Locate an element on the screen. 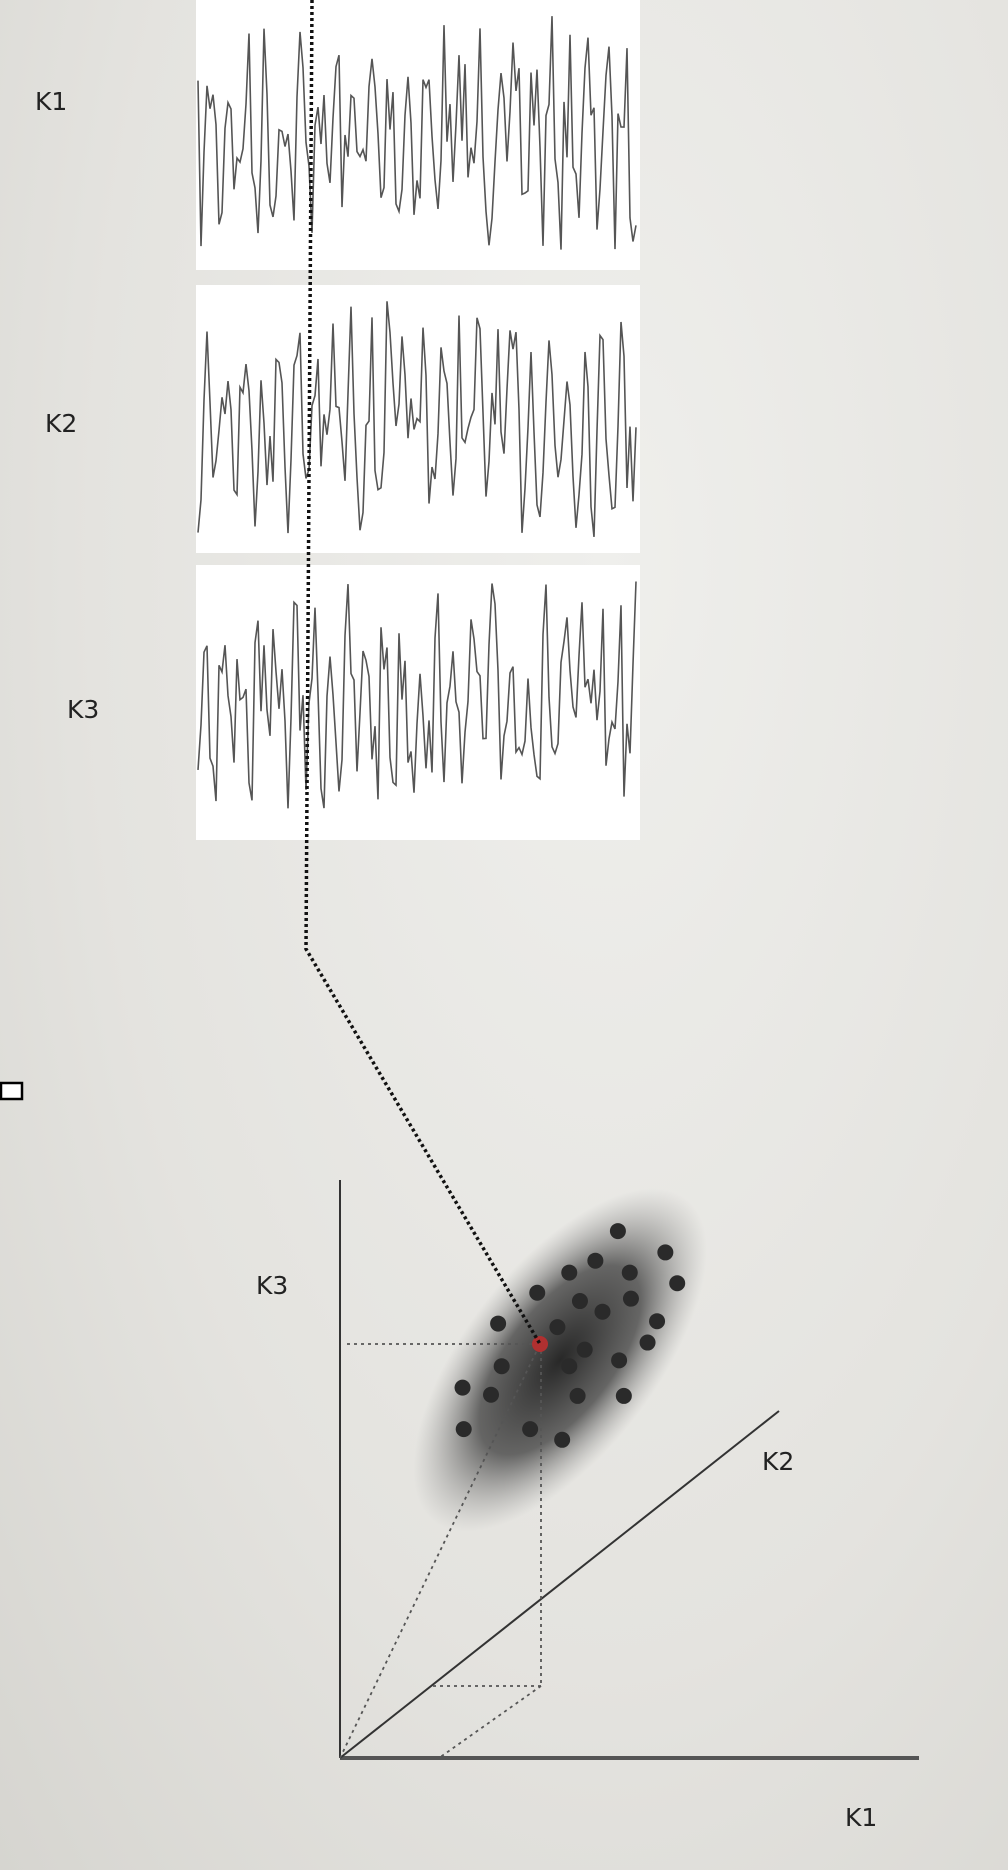 The image size is (1008, 1870). small-square-marker is located at coordinates (12, 1091).